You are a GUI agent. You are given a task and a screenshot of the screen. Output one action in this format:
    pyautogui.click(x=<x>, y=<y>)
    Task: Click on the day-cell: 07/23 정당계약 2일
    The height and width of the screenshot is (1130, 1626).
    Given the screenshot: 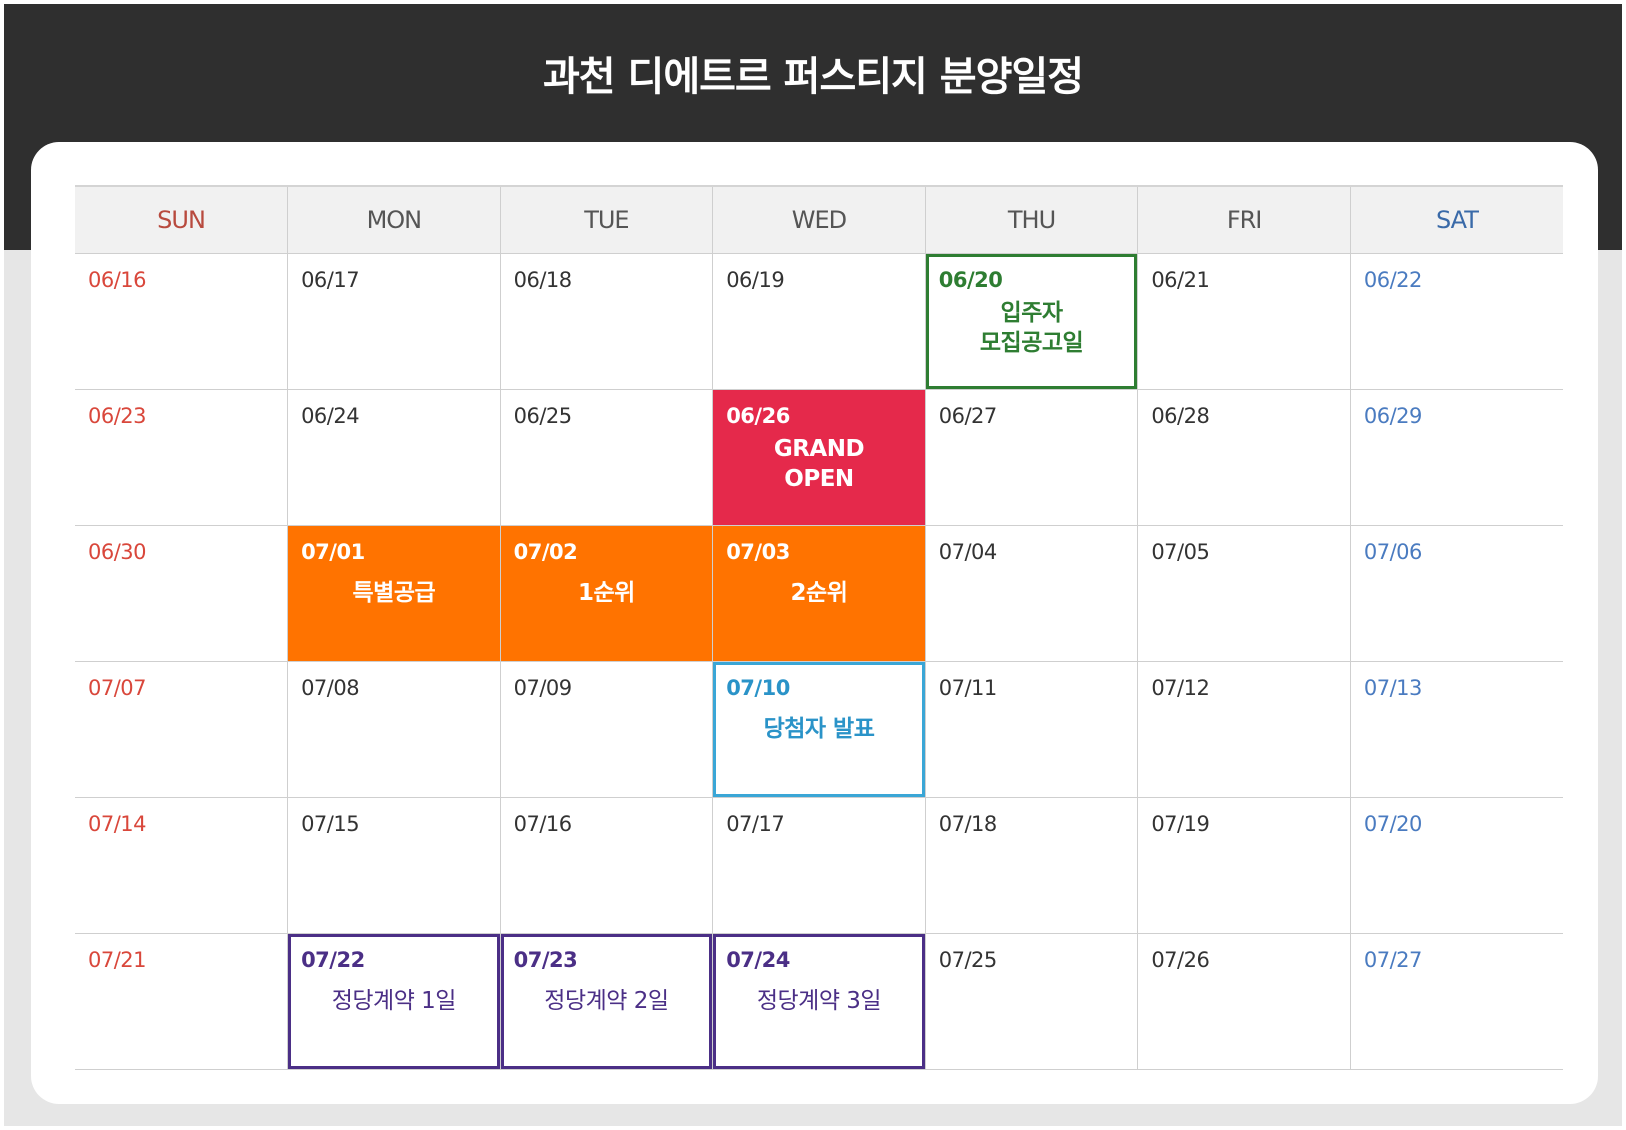 What is the action you would take?
    pyautogui.click(x=606, y=1001)
    